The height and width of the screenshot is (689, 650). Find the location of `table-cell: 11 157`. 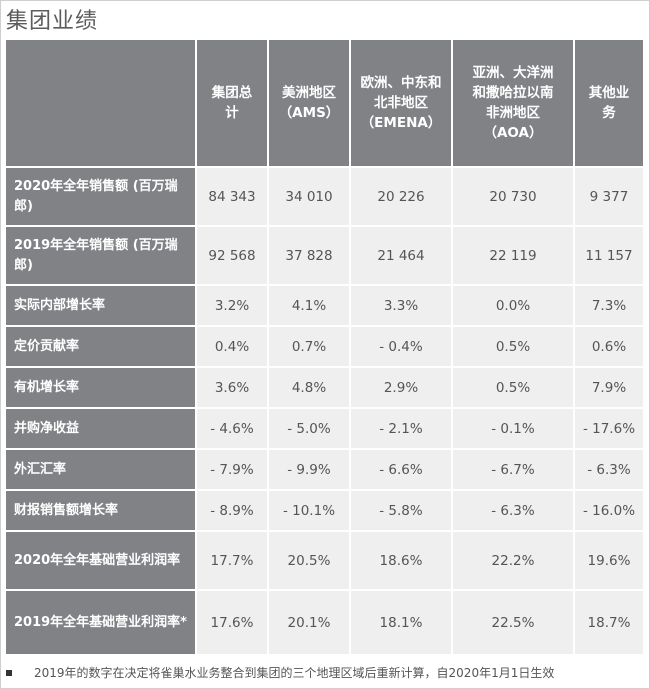

table-cell: 11 157 is located at coordinates (609, 256).